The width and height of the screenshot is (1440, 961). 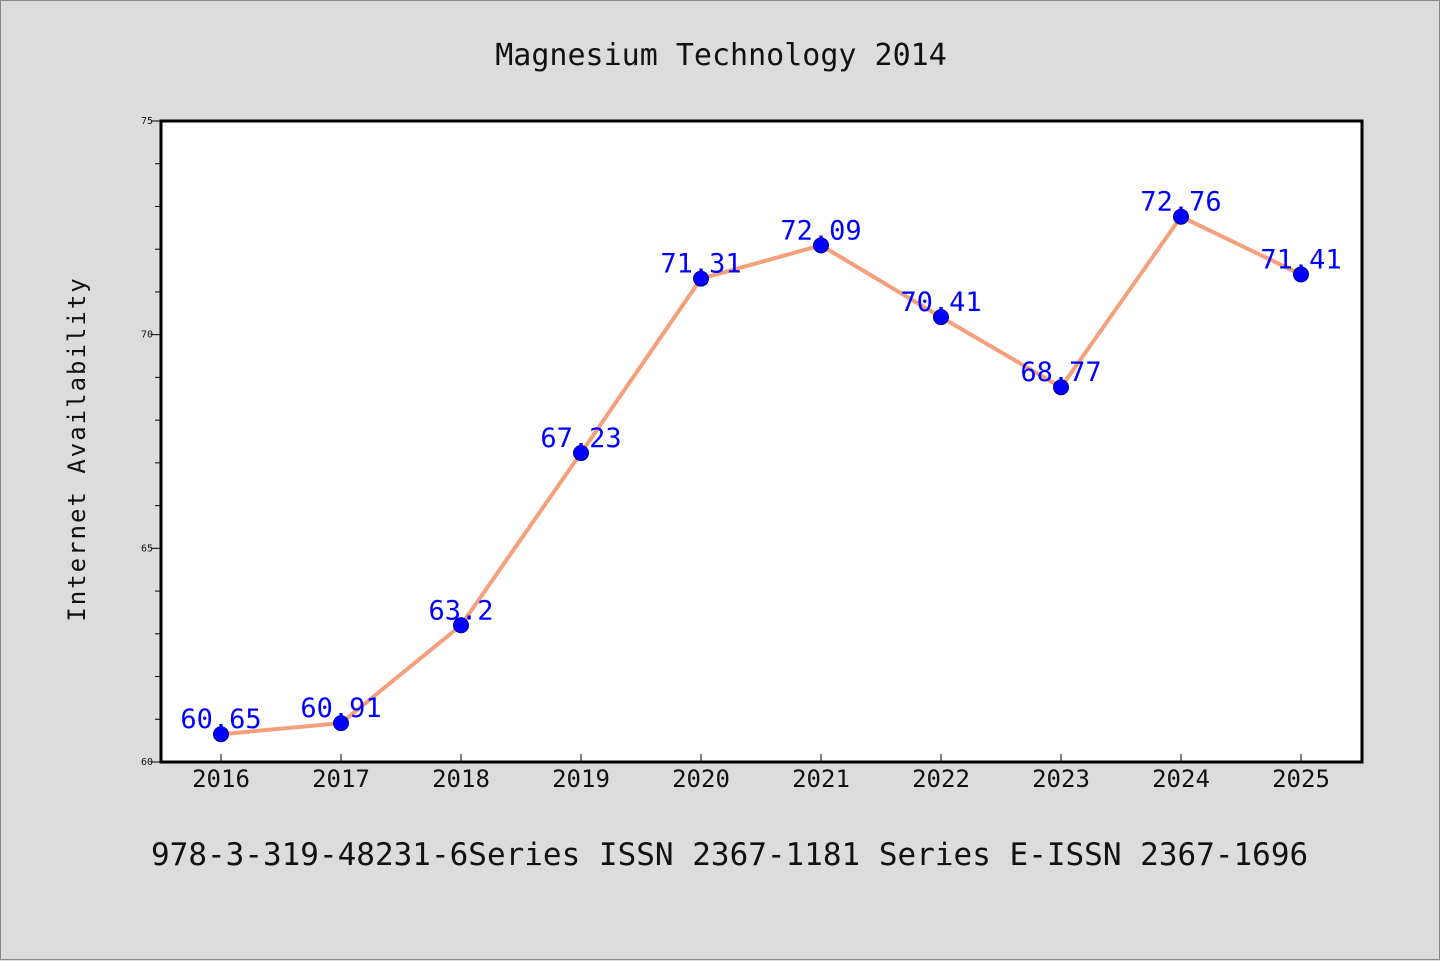 What do you see at coordinates (147, 121) in the screenshot?
I see `y-tick-label: 75` at bounding box center [147, 121].